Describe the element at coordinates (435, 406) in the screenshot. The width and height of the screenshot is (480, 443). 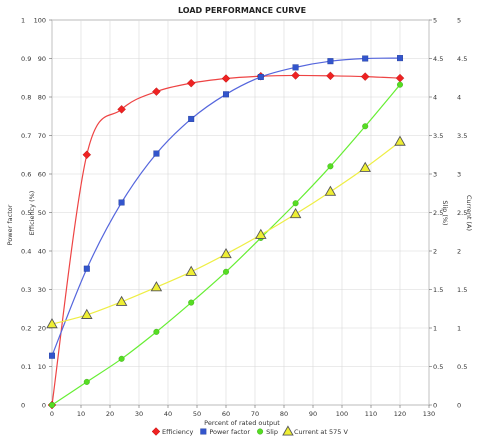
I see `slip-tick-label: 0` at that location.